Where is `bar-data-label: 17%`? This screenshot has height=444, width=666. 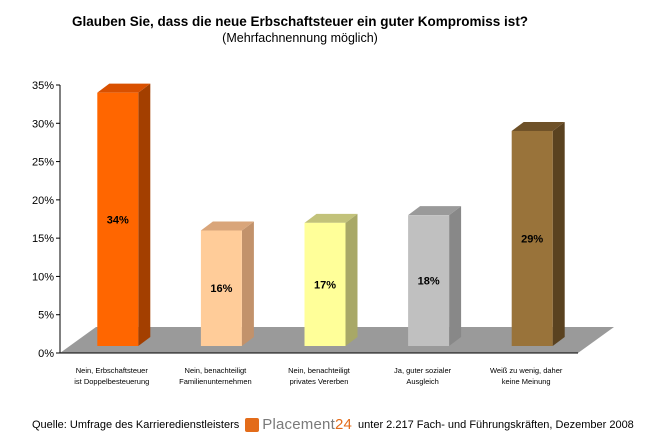 bar-data-label: 17% is located at coordinates (325, 285).